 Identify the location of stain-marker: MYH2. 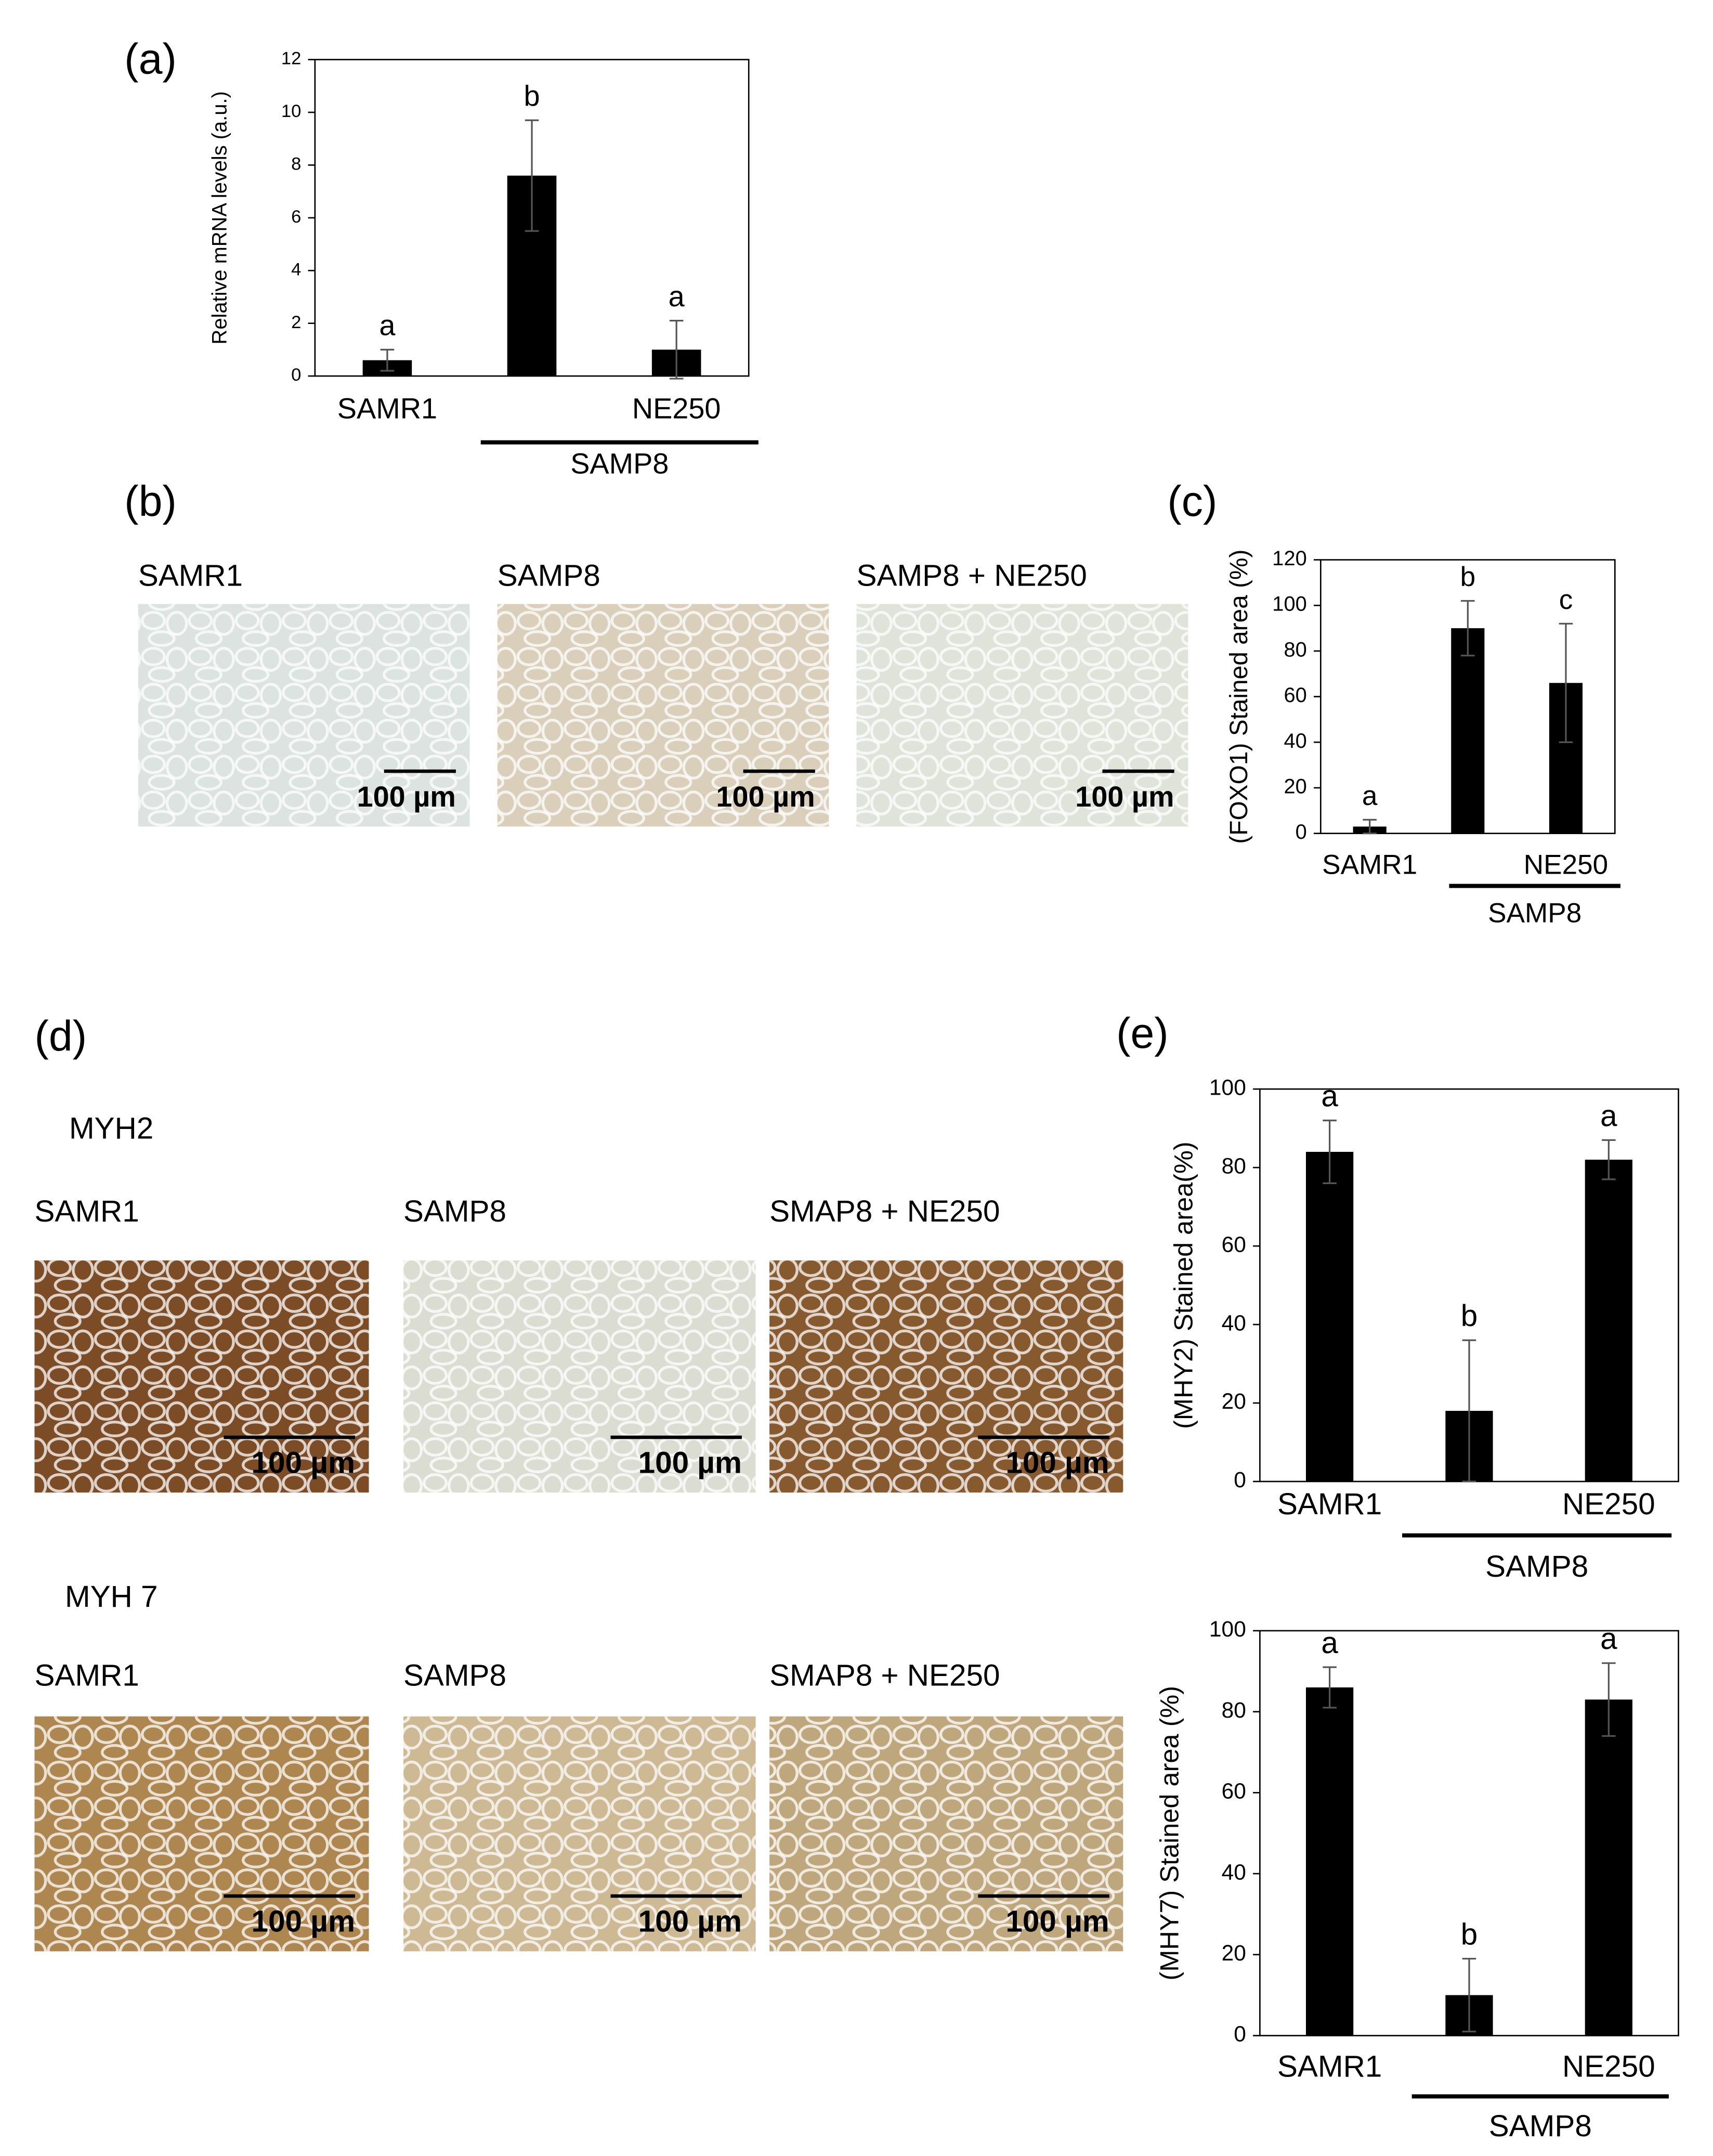
(111, 1128).